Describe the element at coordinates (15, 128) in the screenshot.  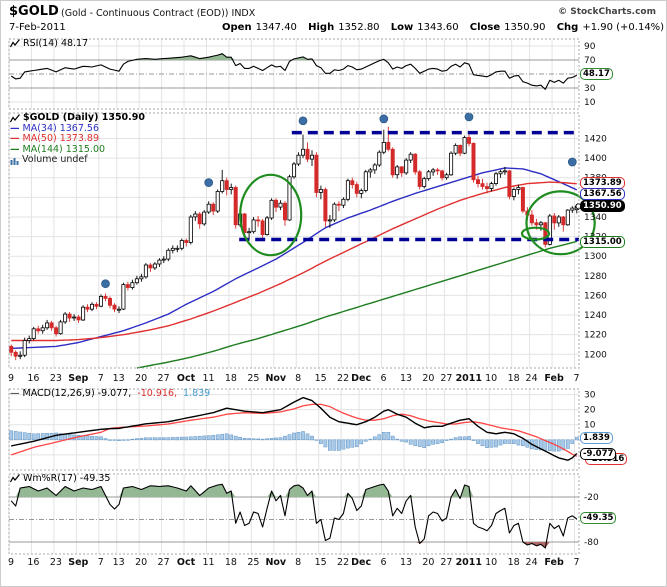
I see `ma34-line-swatch: —` at that location.